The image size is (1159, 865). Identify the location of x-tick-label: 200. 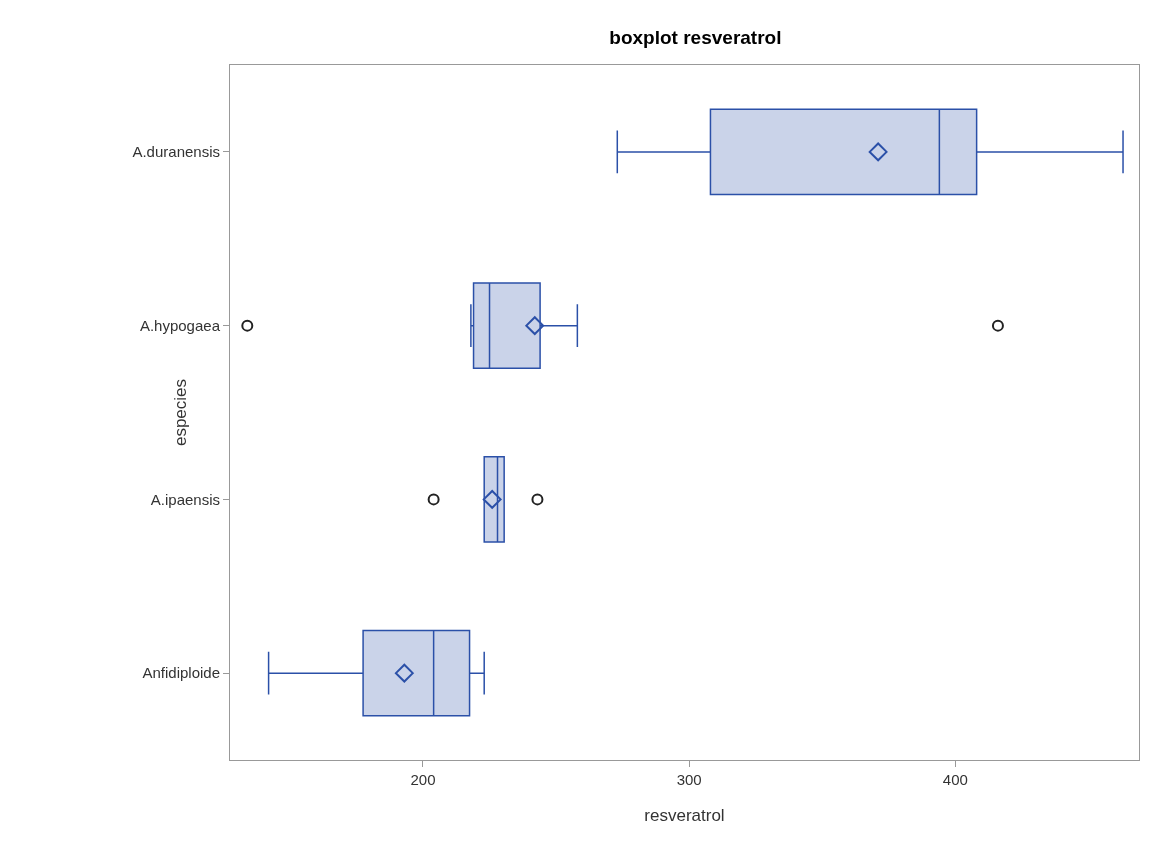
(423, 779).